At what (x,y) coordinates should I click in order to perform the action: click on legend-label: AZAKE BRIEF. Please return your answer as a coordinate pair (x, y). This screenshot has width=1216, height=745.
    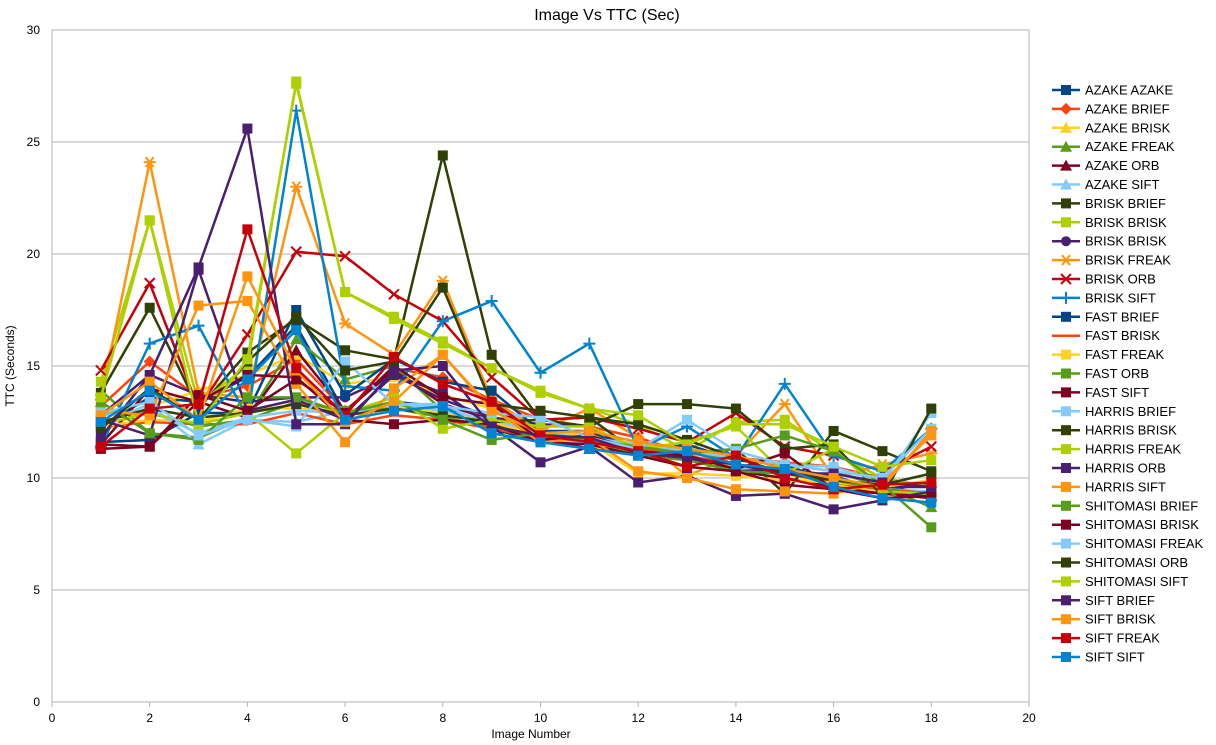
    Looking at the image, I should click on (1127, 108).